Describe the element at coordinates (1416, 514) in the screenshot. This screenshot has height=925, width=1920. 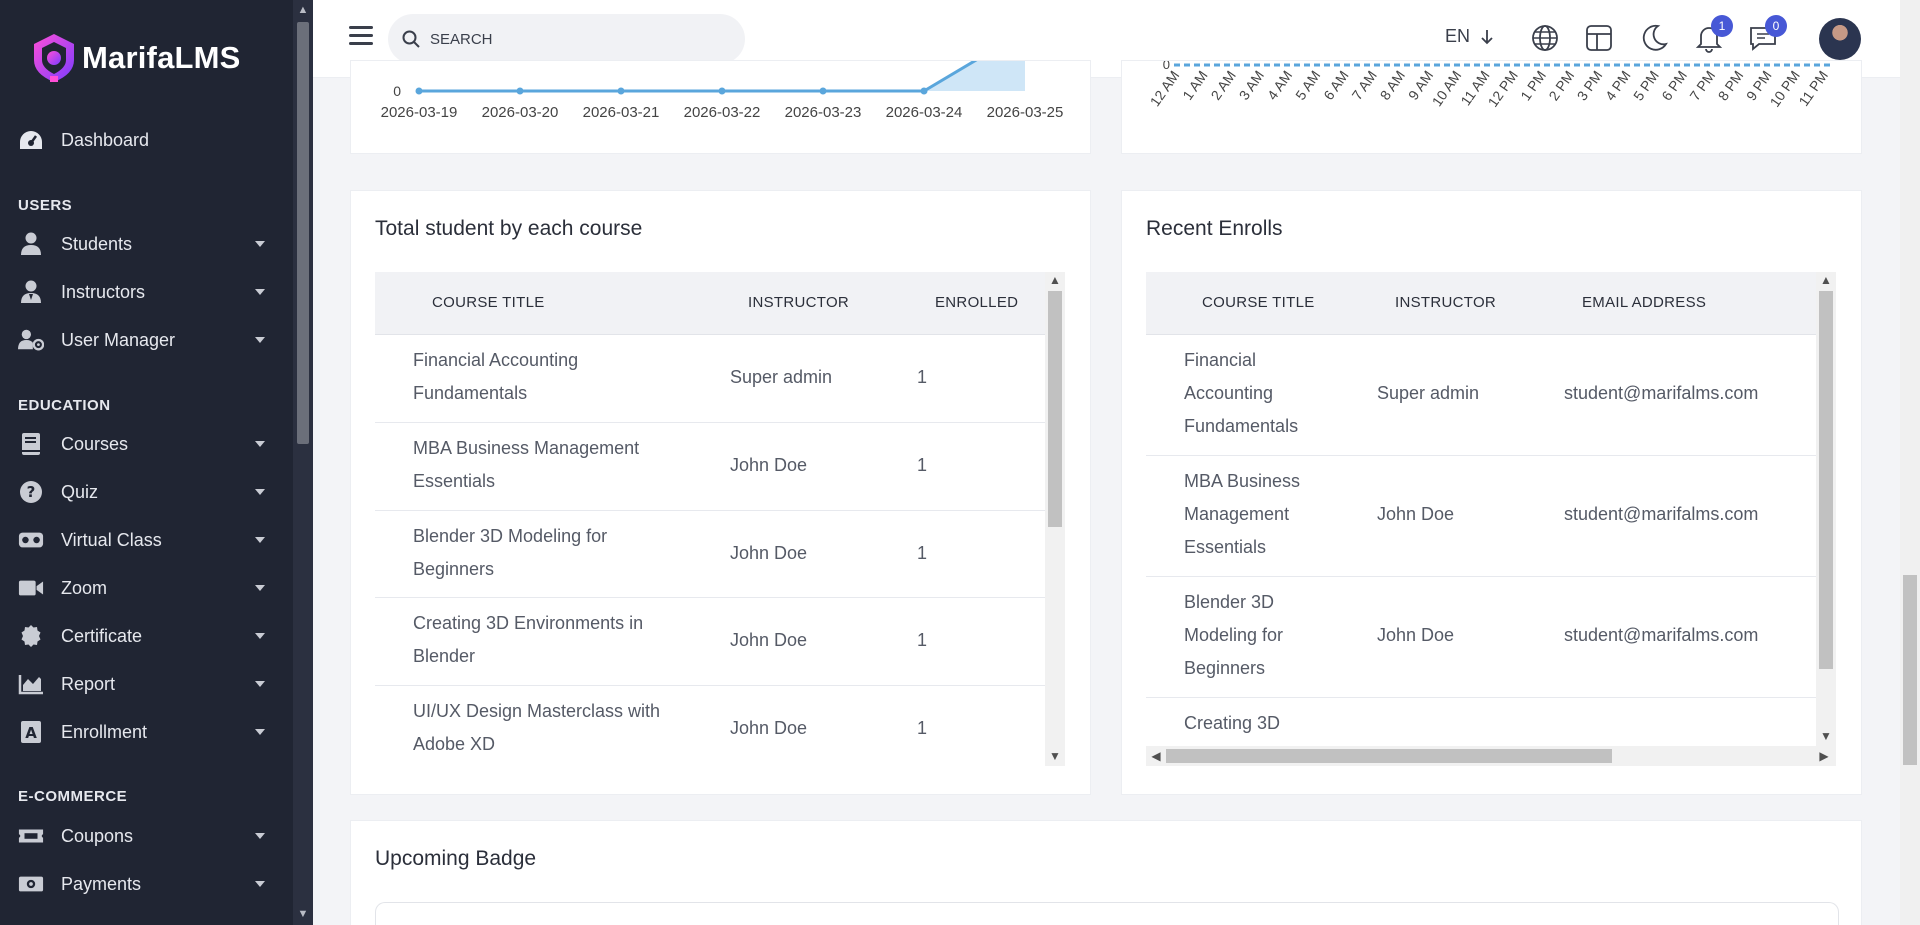
I see `instructor-name: John Doe` at that location.